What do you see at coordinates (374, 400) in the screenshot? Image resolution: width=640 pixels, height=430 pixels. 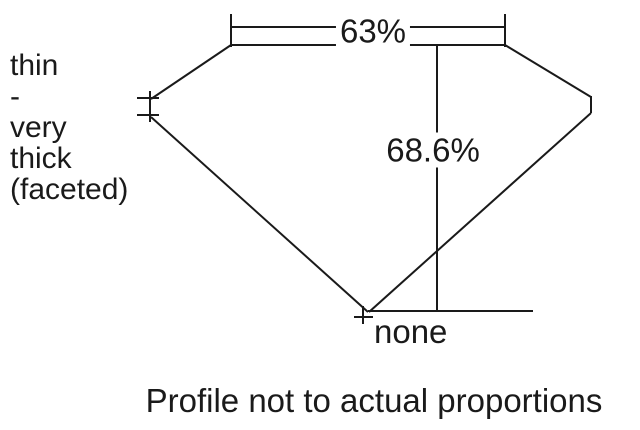 I see `caption: Profile not to actual proportions` at bounding box center [374, 400].